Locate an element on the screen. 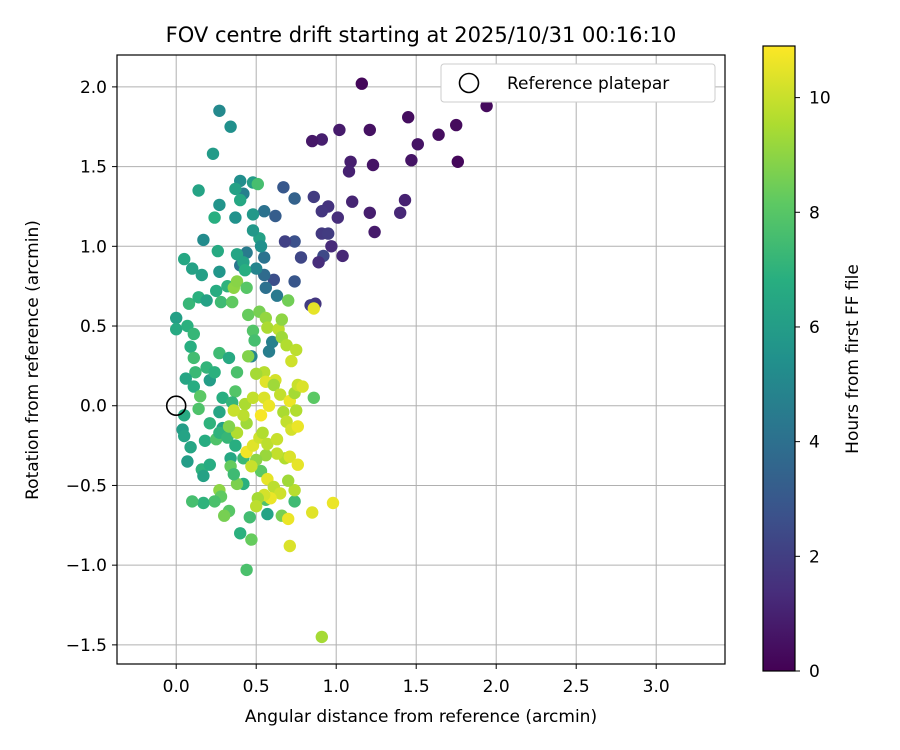 This screenshot has width=900, height=750. colorbar-tick-label: 8 is located at coordinates (814, 213).